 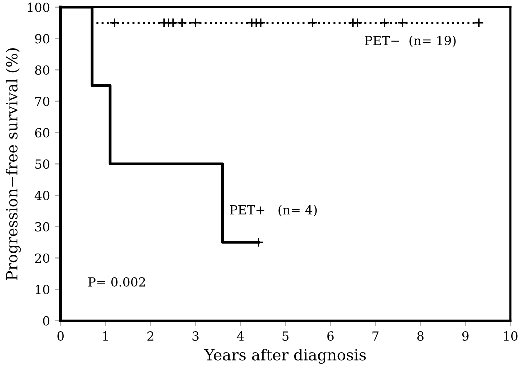 I want to click on x-tick-label: 7, so click(x=375, y=336).